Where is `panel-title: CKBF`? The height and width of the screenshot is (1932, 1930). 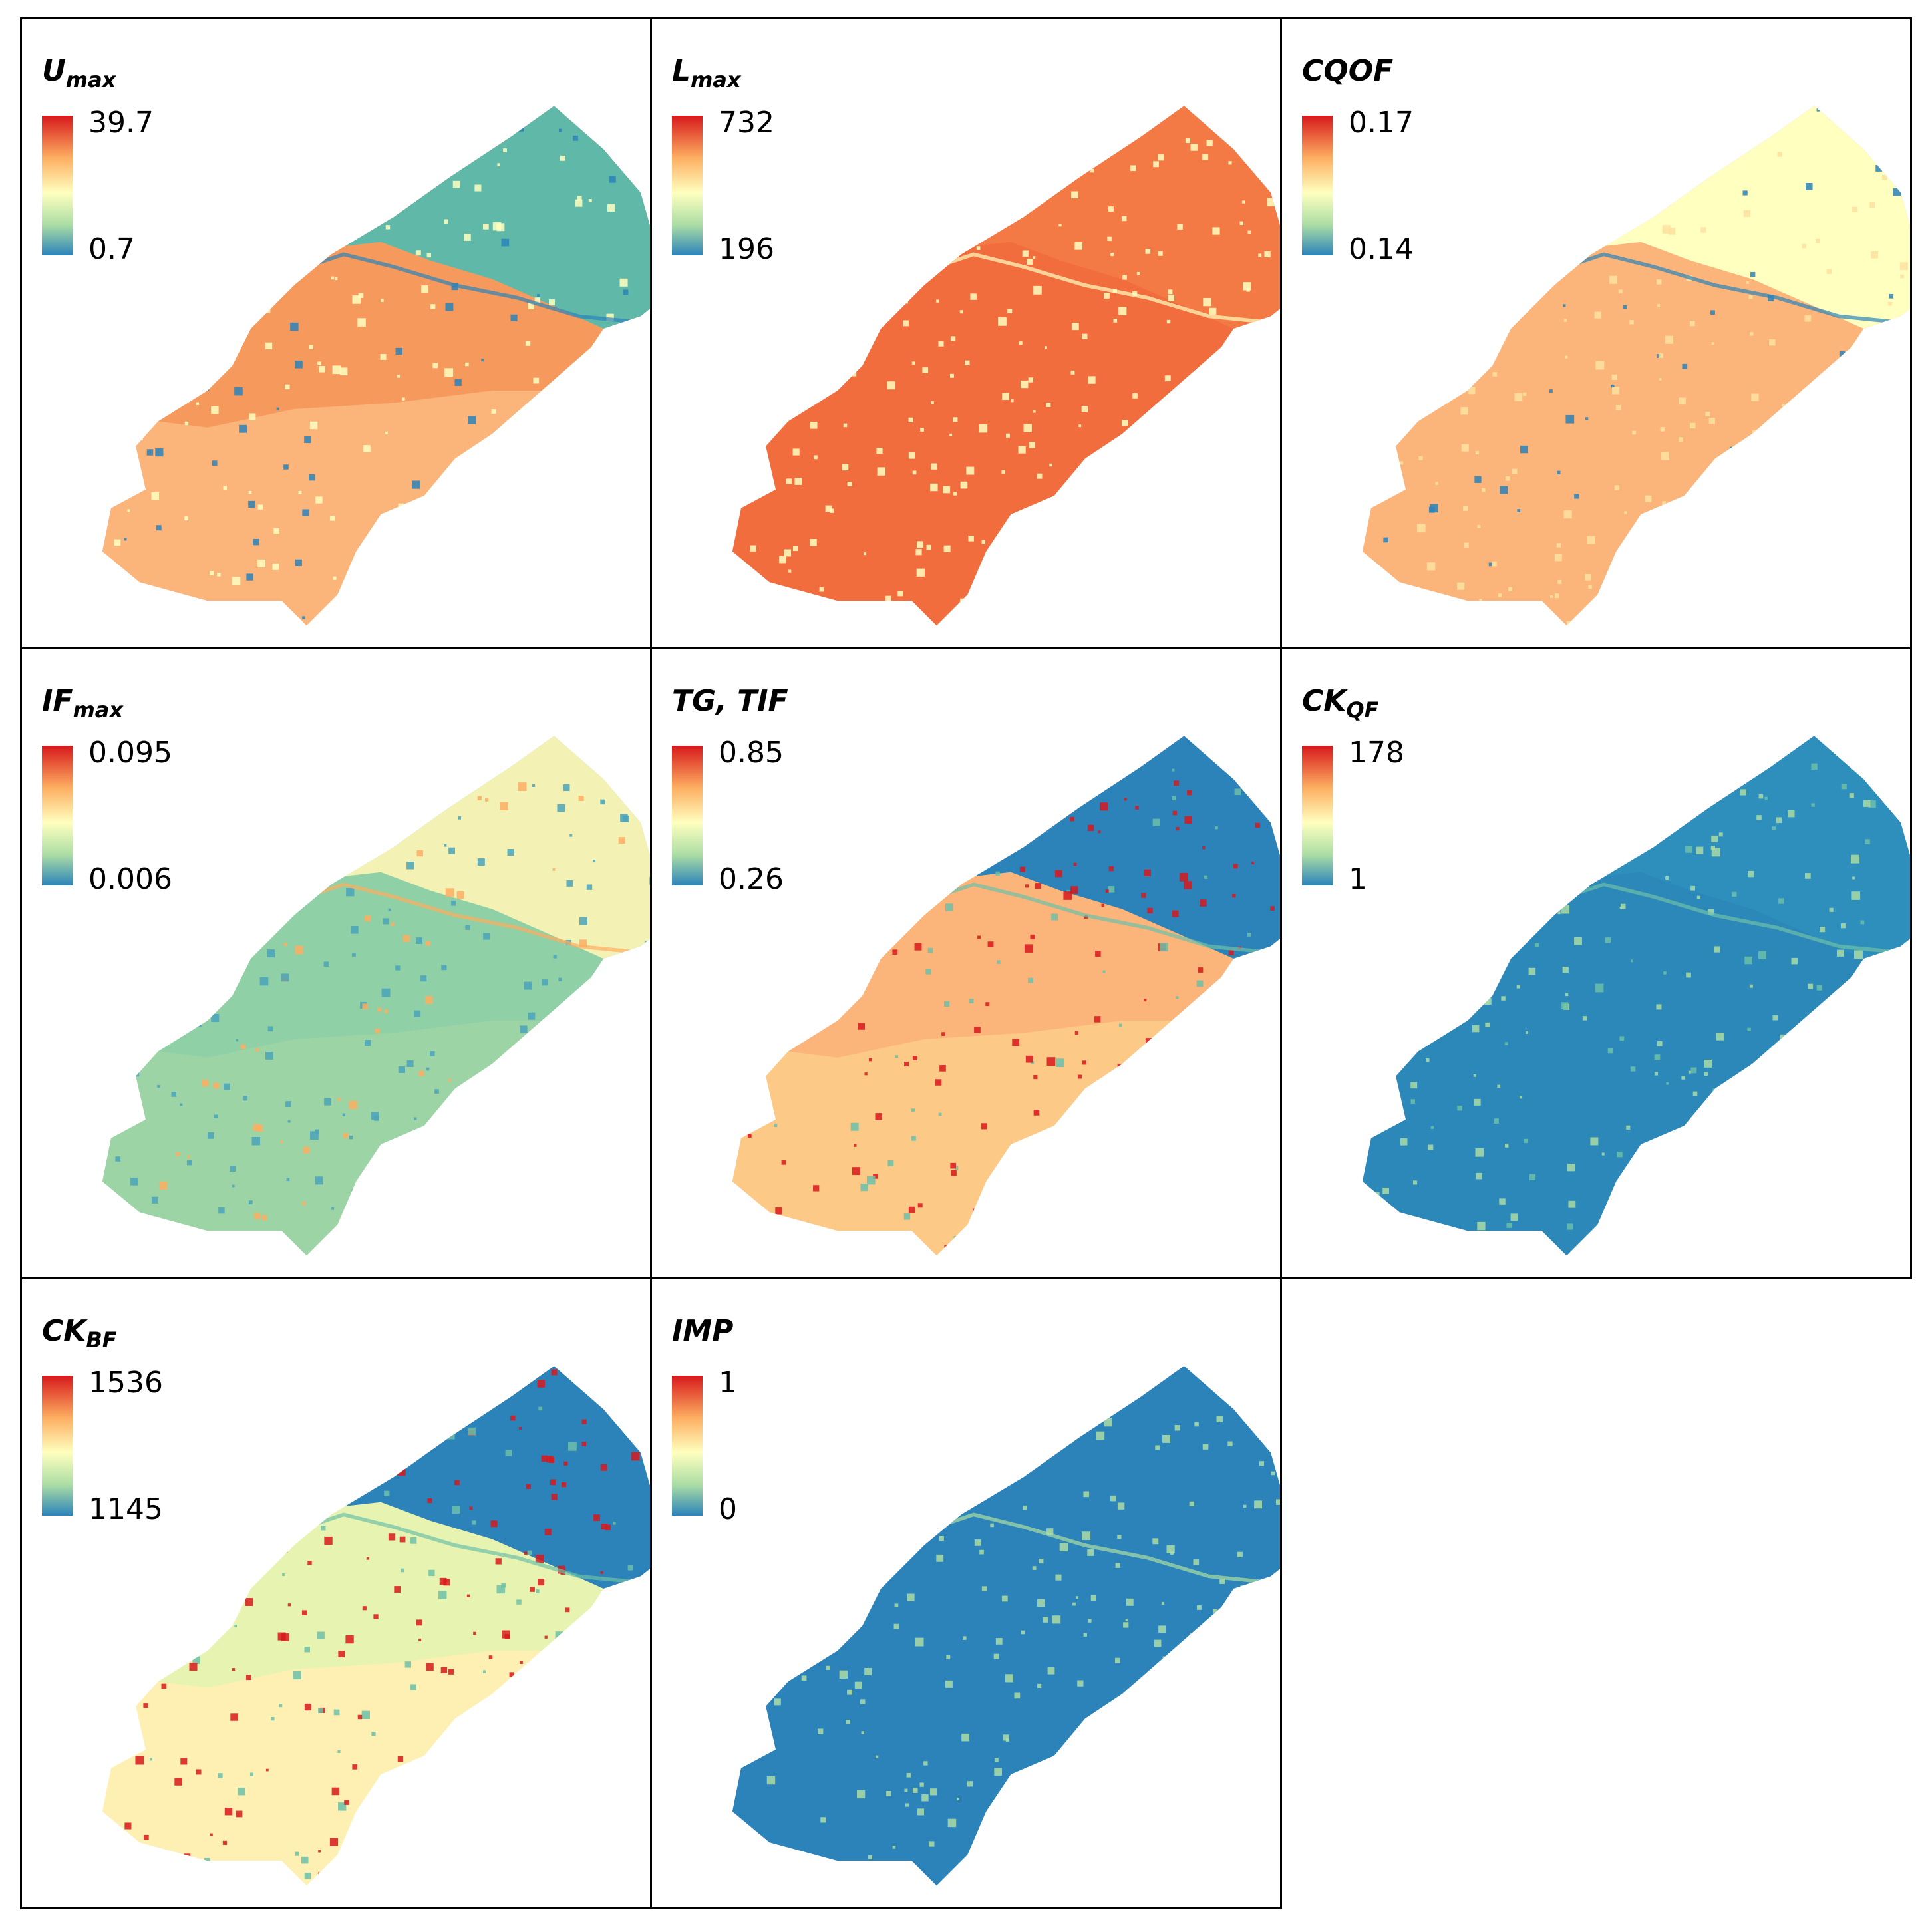 panel-title: CKBF is located at coordinates (79, 1333).